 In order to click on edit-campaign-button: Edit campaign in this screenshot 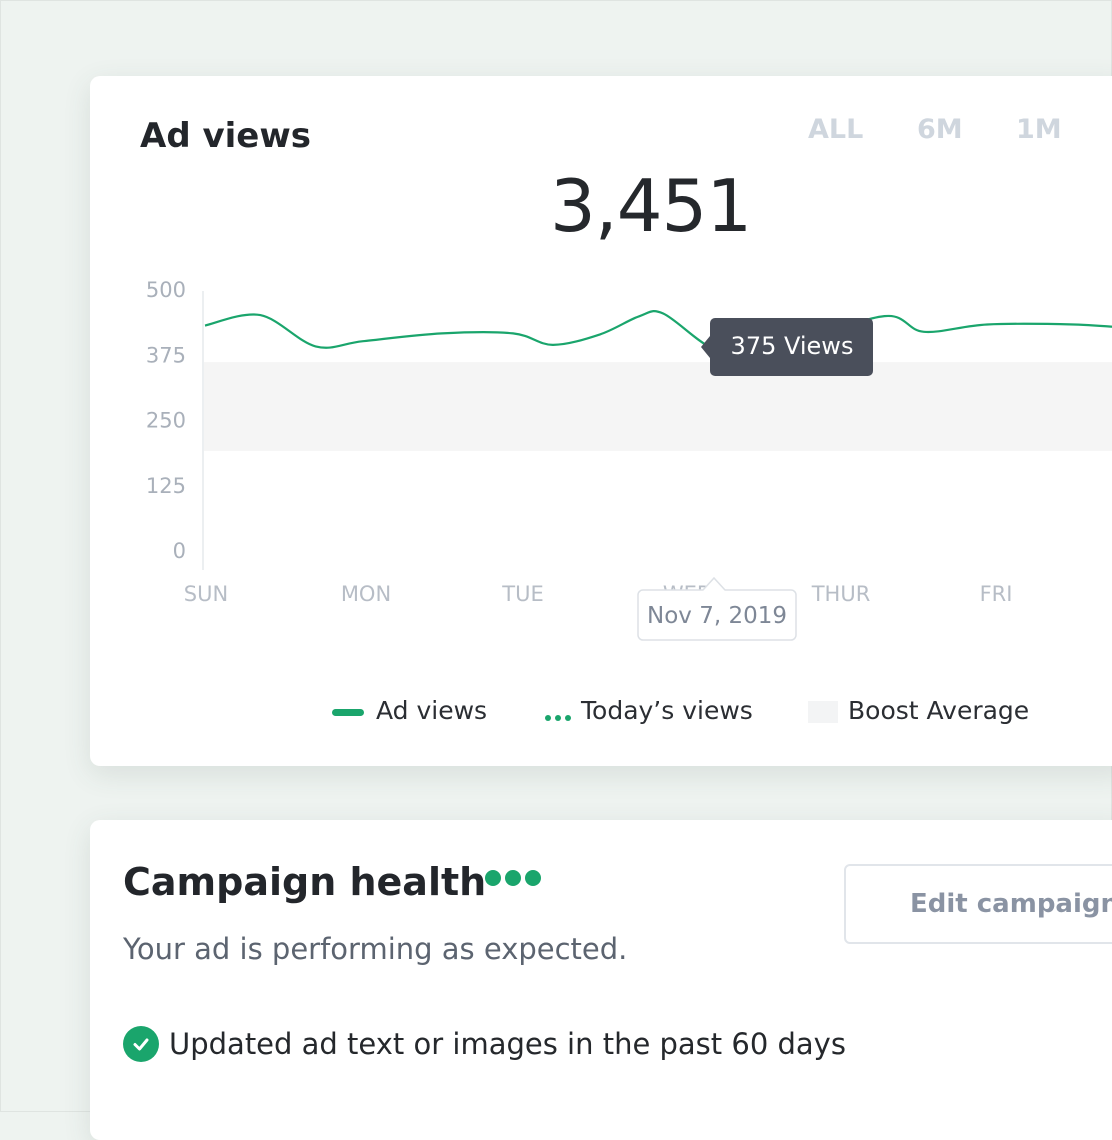, I will do `click(978, 904)`.